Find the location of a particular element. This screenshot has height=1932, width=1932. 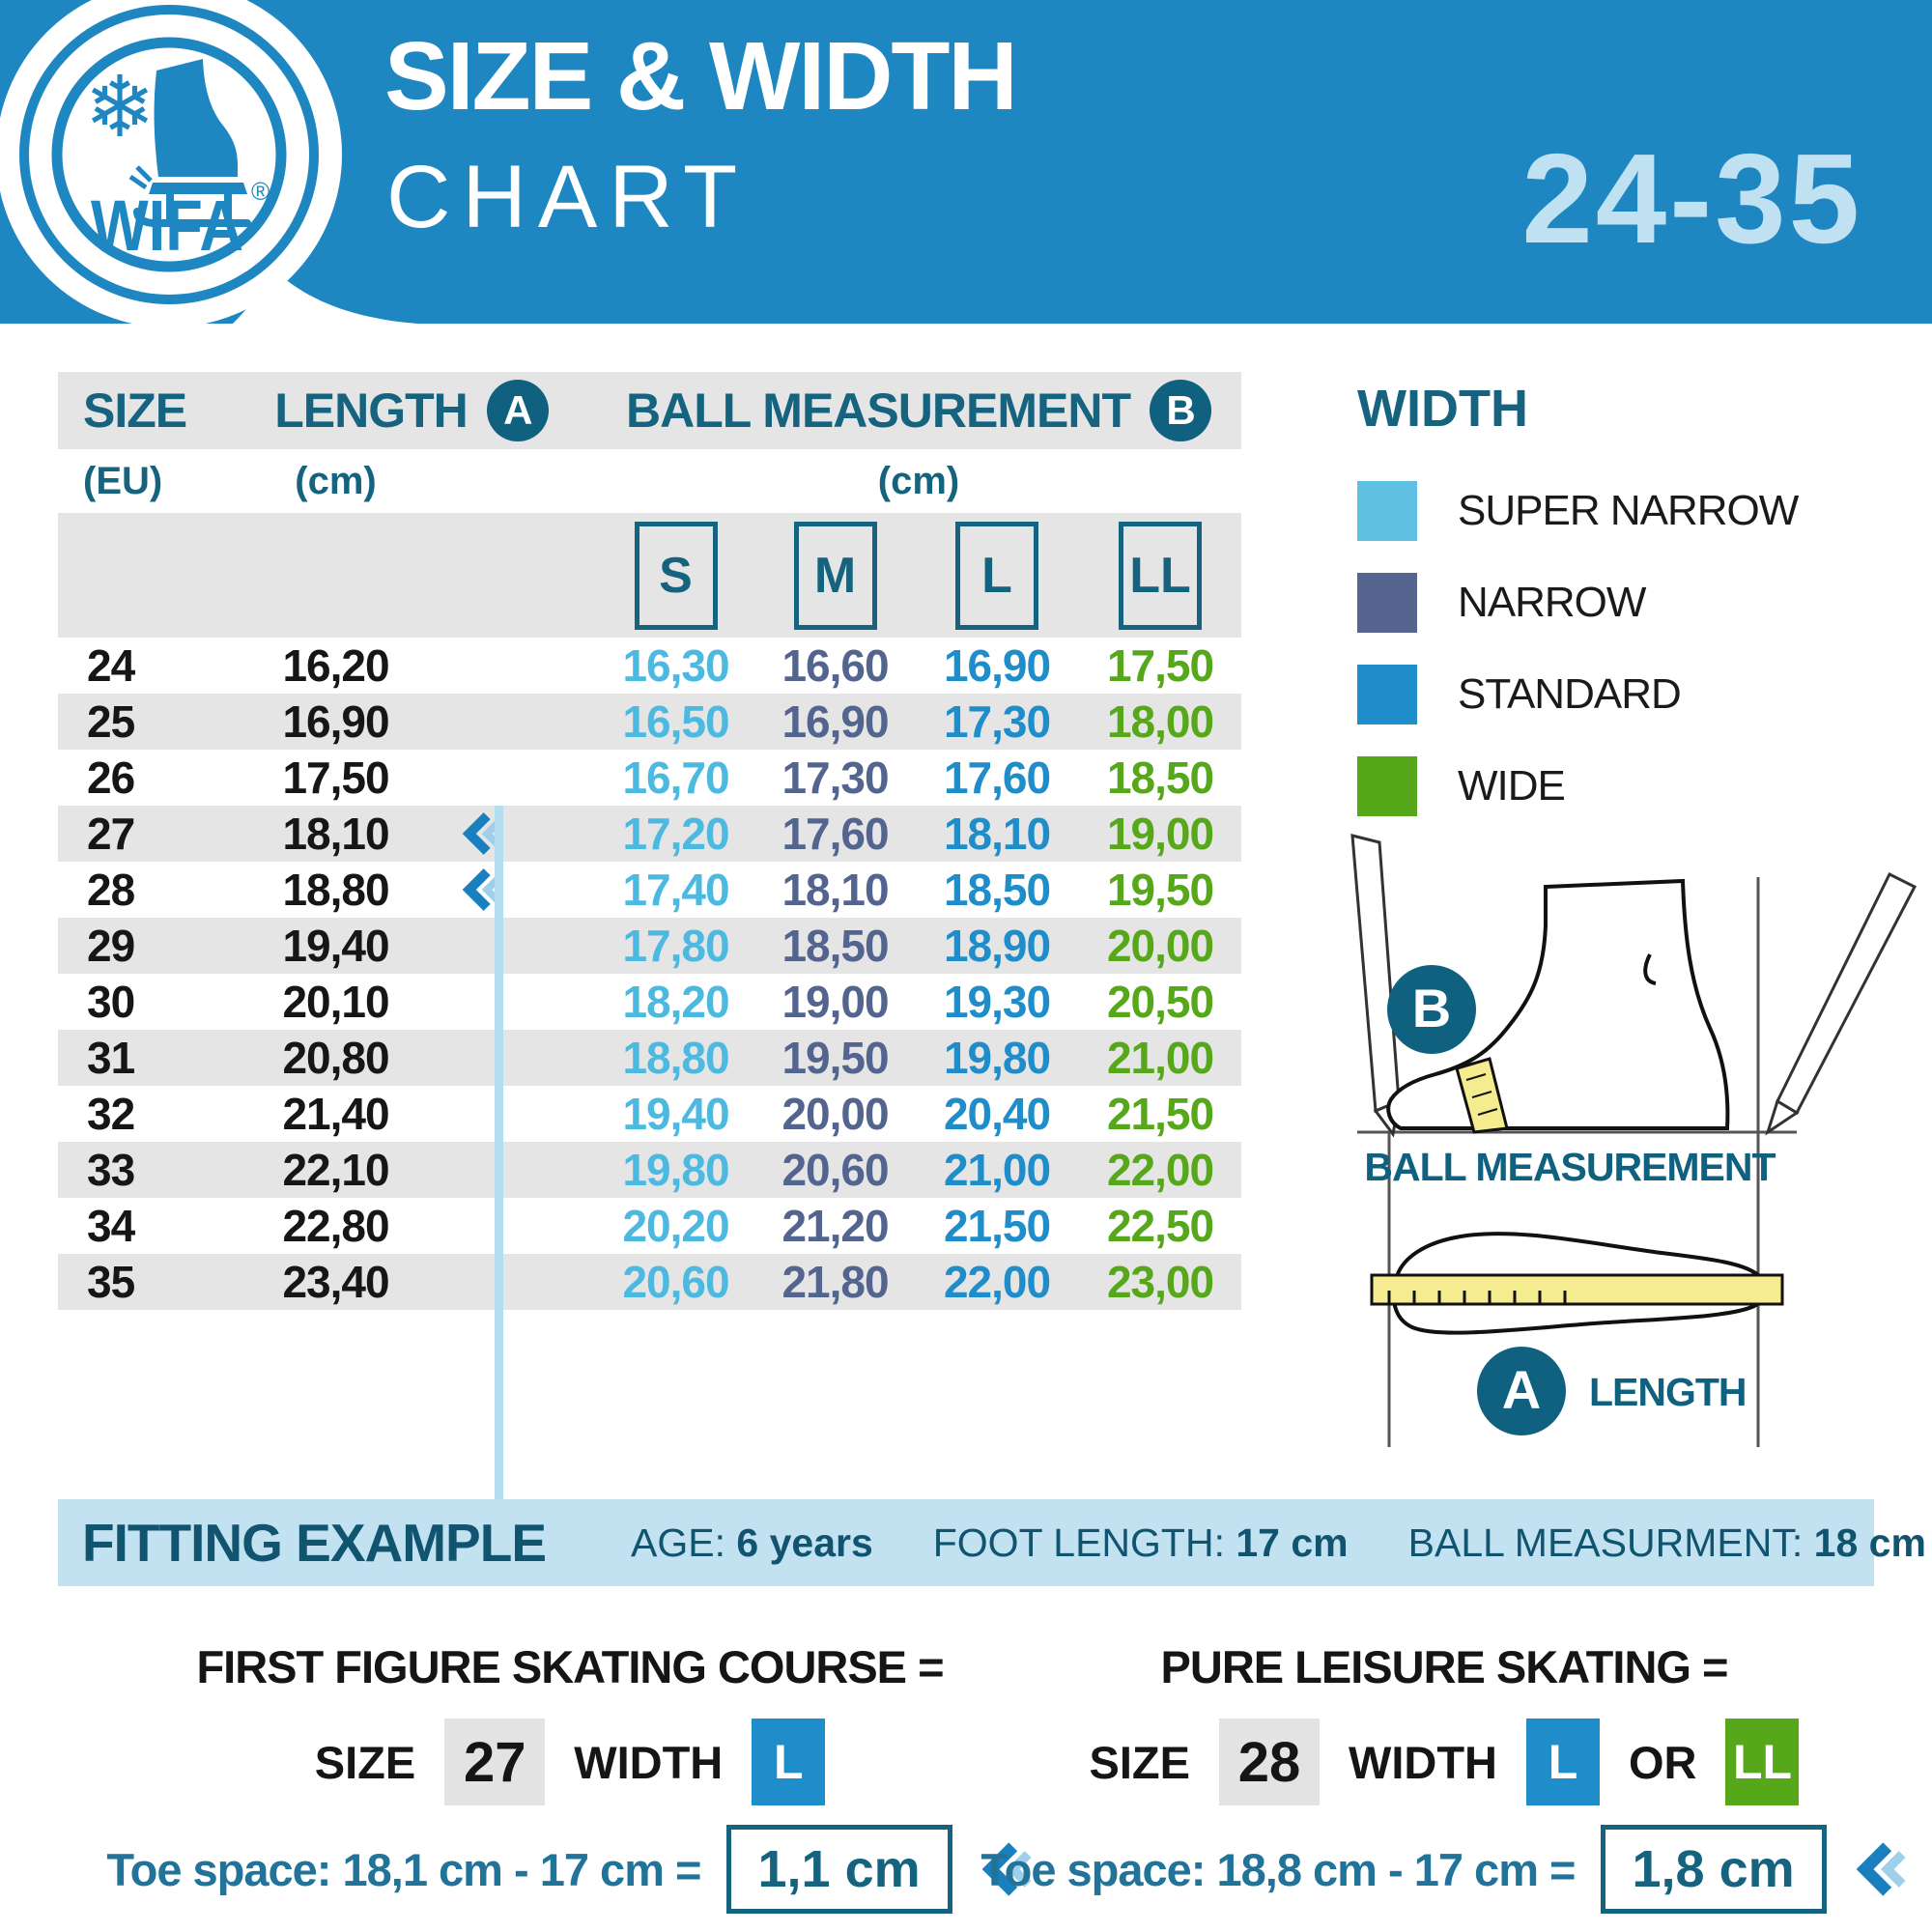

ball-measurement-label: BALL MEASUREMENT is located at coordinates (1570, 1167).